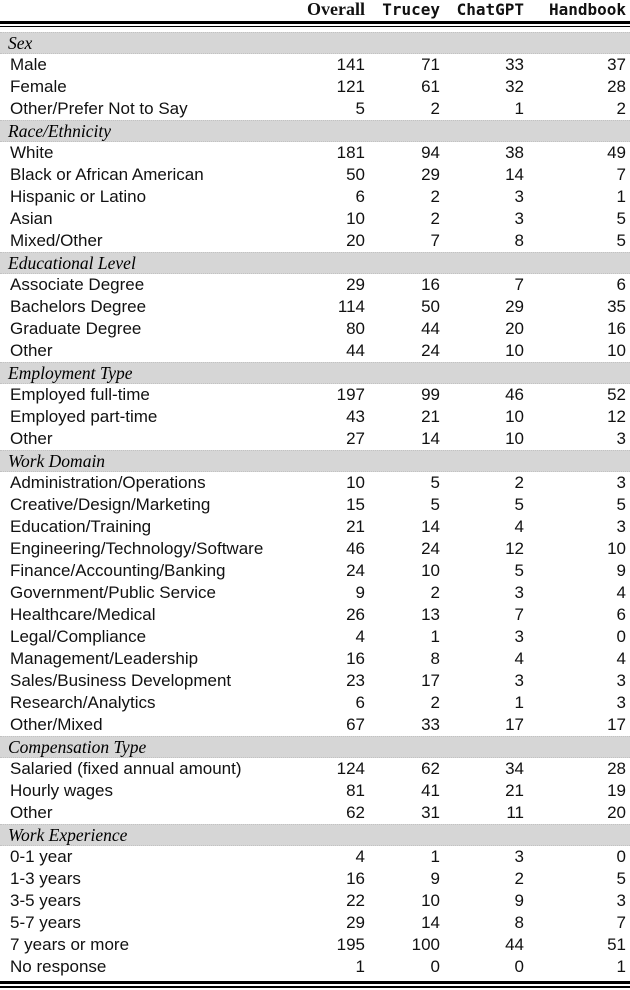  What do you see at coordinates (355, 570) in the screenshot?
I see `row-value-overall: 24` at bounding box center [355, 570].